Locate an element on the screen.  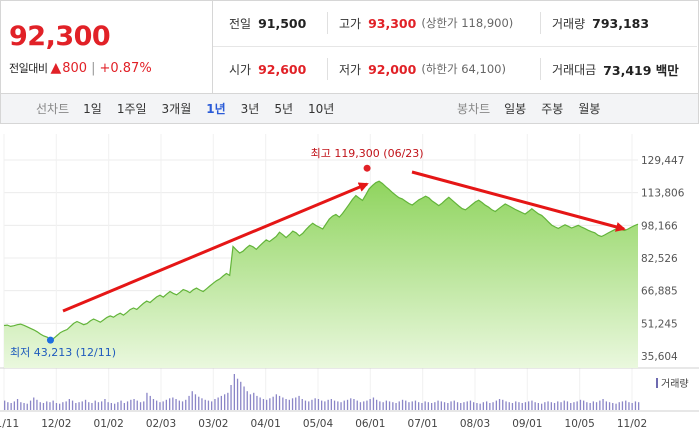
divider is located at coordinates (455, 46).